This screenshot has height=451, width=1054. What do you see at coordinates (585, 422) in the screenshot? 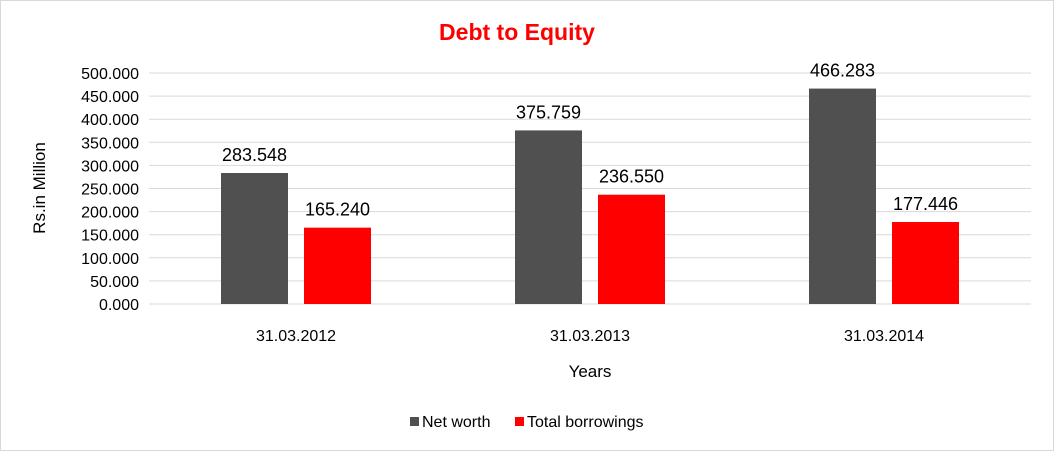
I see `legend-label: Total borrowings` at bounding box center [585, 422].